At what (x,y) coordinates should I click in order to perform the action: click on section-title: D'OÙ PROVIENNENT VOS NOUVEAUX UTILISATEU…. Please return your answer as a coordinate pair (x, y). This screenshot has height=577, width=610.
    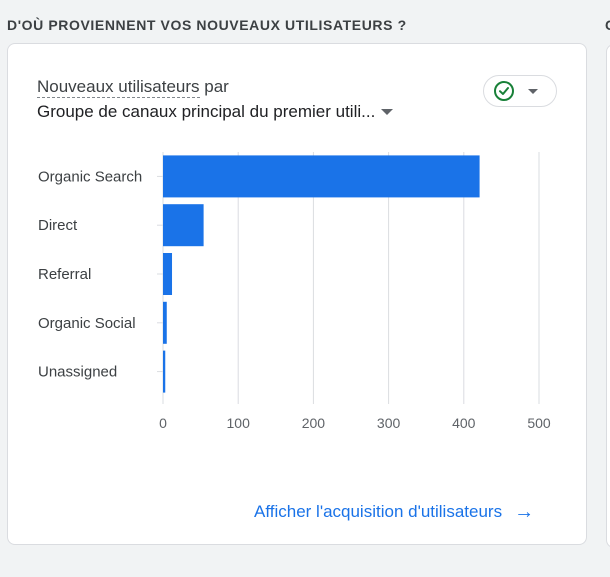
    Looking at the image, I should click on (207, 25).